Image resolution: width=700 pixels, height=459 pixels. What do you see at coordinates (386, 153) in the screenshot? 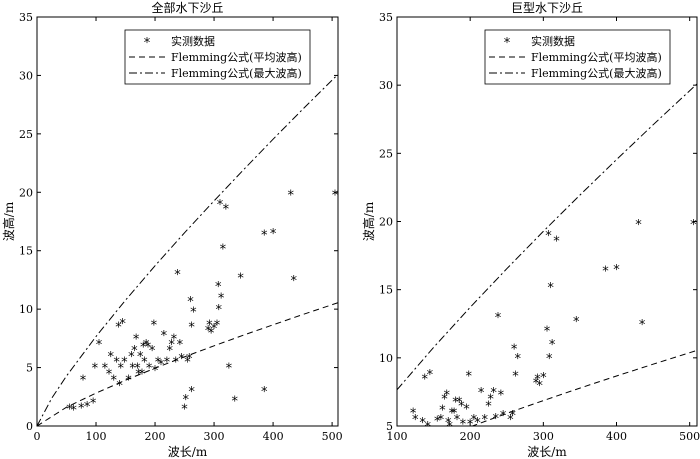
I see `y-tick-label: 25` at bounding box center [386, 153].